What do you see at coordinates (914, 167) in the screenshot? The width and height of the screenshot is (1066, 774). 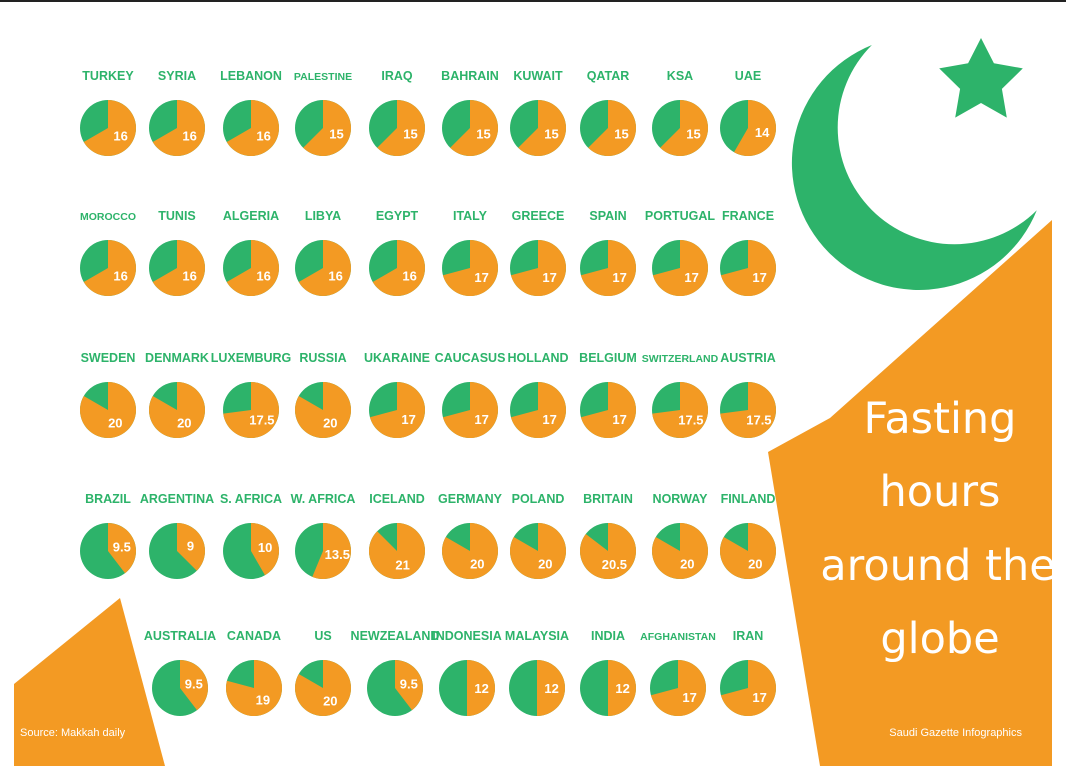 I see `crescent-icon` at bounding box center [914, 167].